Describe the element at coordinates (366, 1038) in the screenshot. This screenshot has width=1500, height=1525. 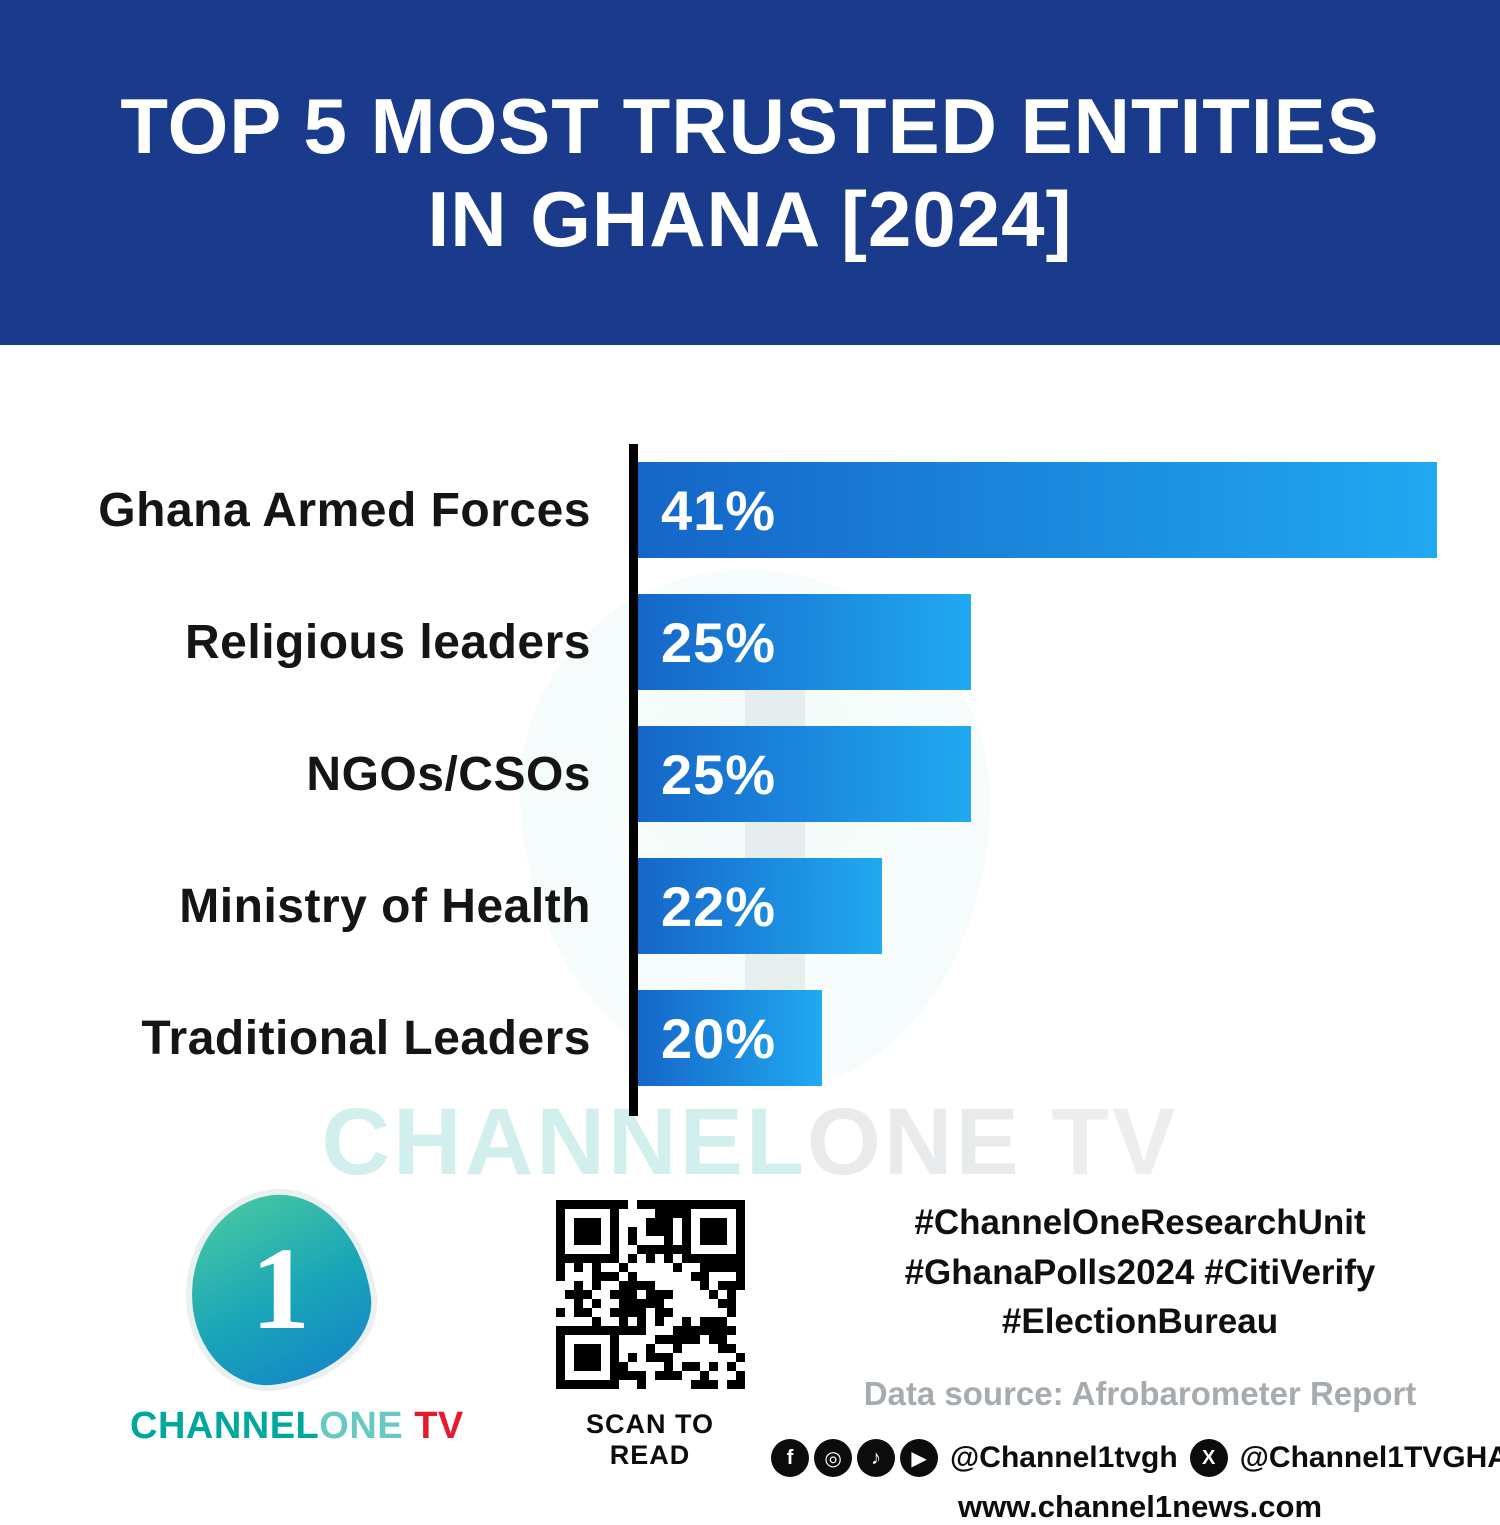
I see `category-label: Traditional Leaders` at that location.